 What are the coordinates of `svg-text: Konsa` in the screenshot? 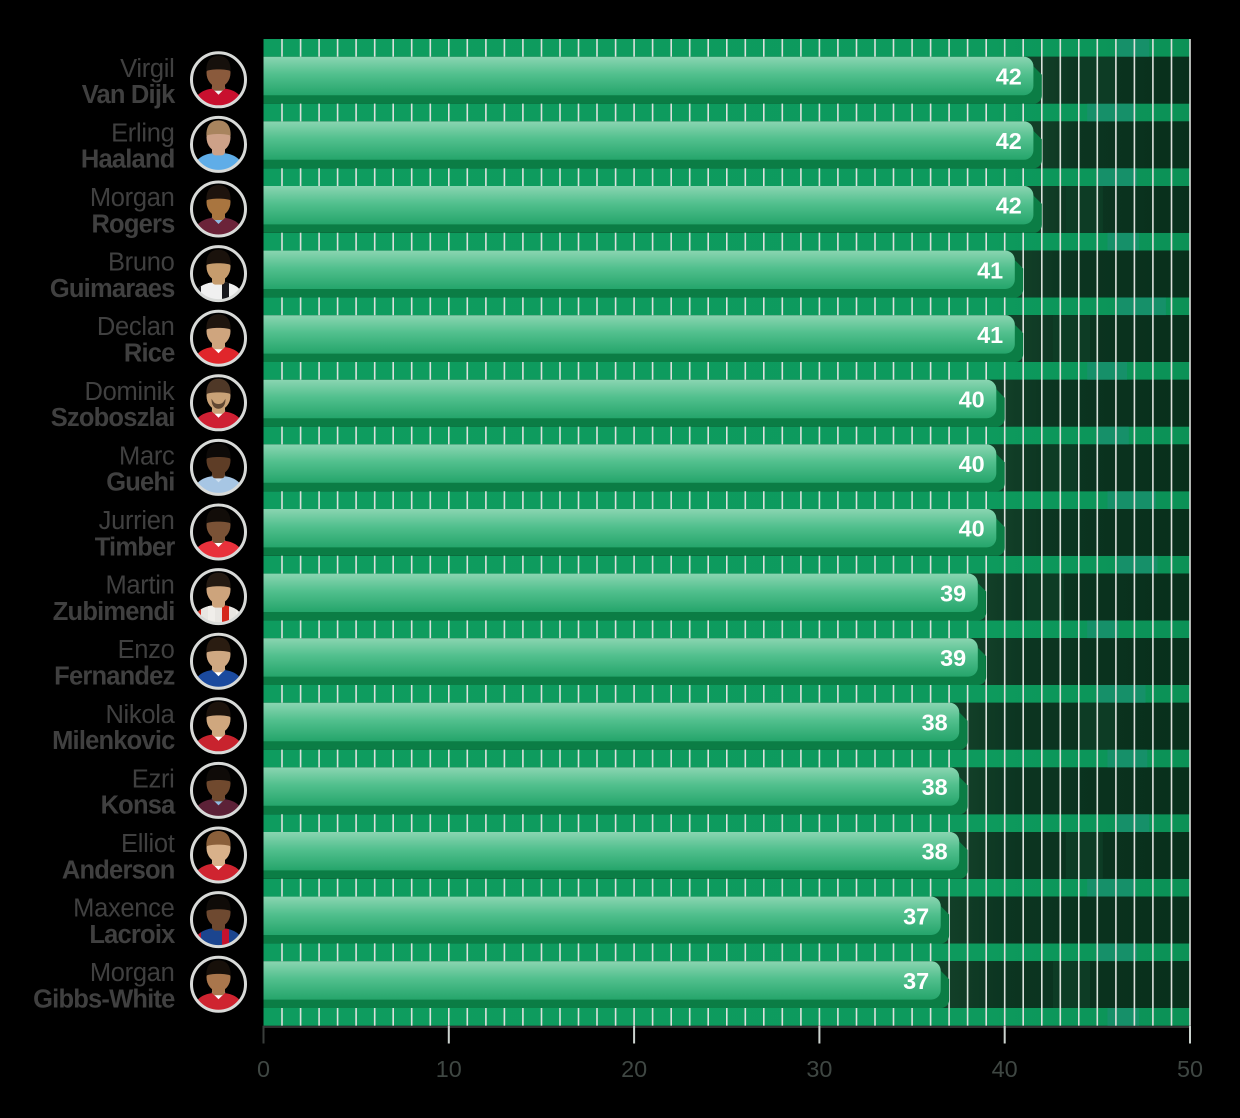 It's located at (139, 806).